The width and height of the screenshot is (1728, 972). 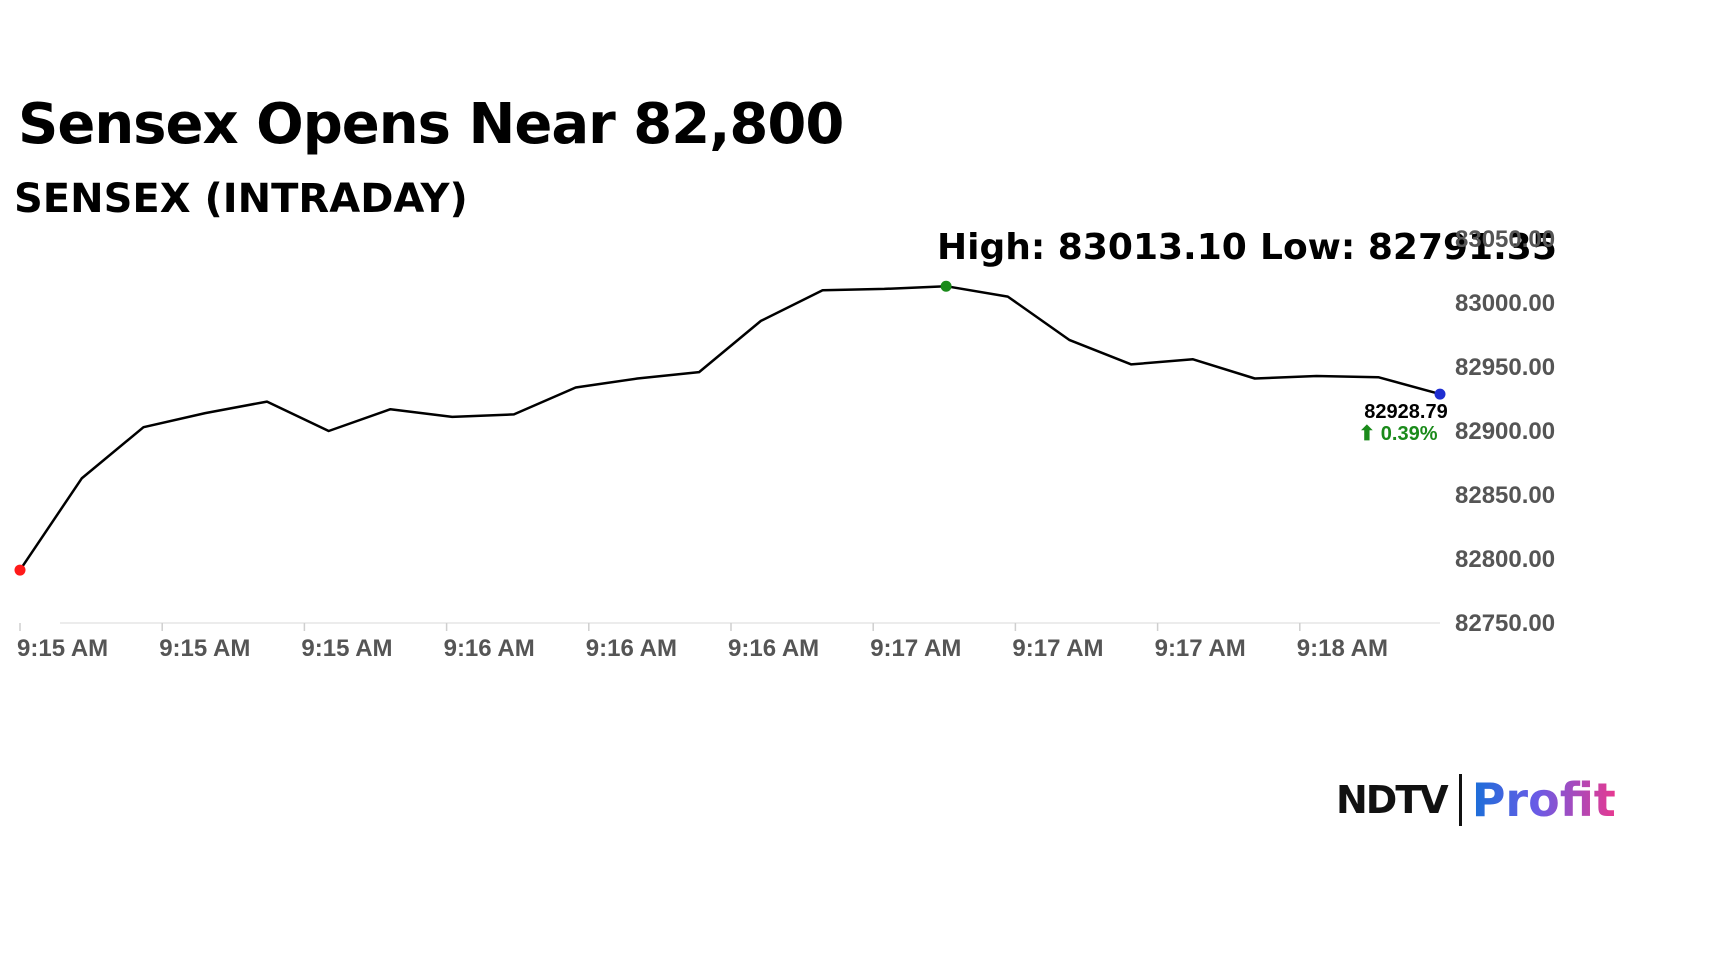 What do you see at coordinates (241, 199) in the screenshot?
I see `chart-subtitle: SENSEX (INTRADAY)` at bounding box center [241, 199].